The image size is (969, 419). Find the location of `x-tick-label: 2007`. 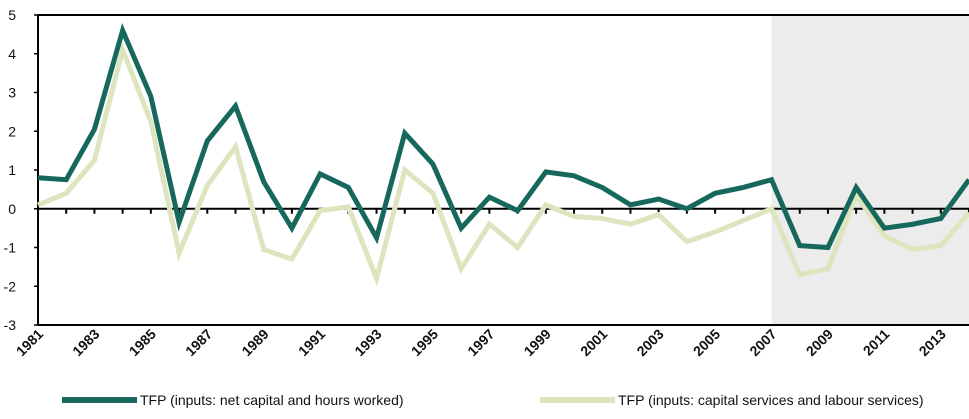

x-tick-label: 2007 is located at coordinates (762, 342).